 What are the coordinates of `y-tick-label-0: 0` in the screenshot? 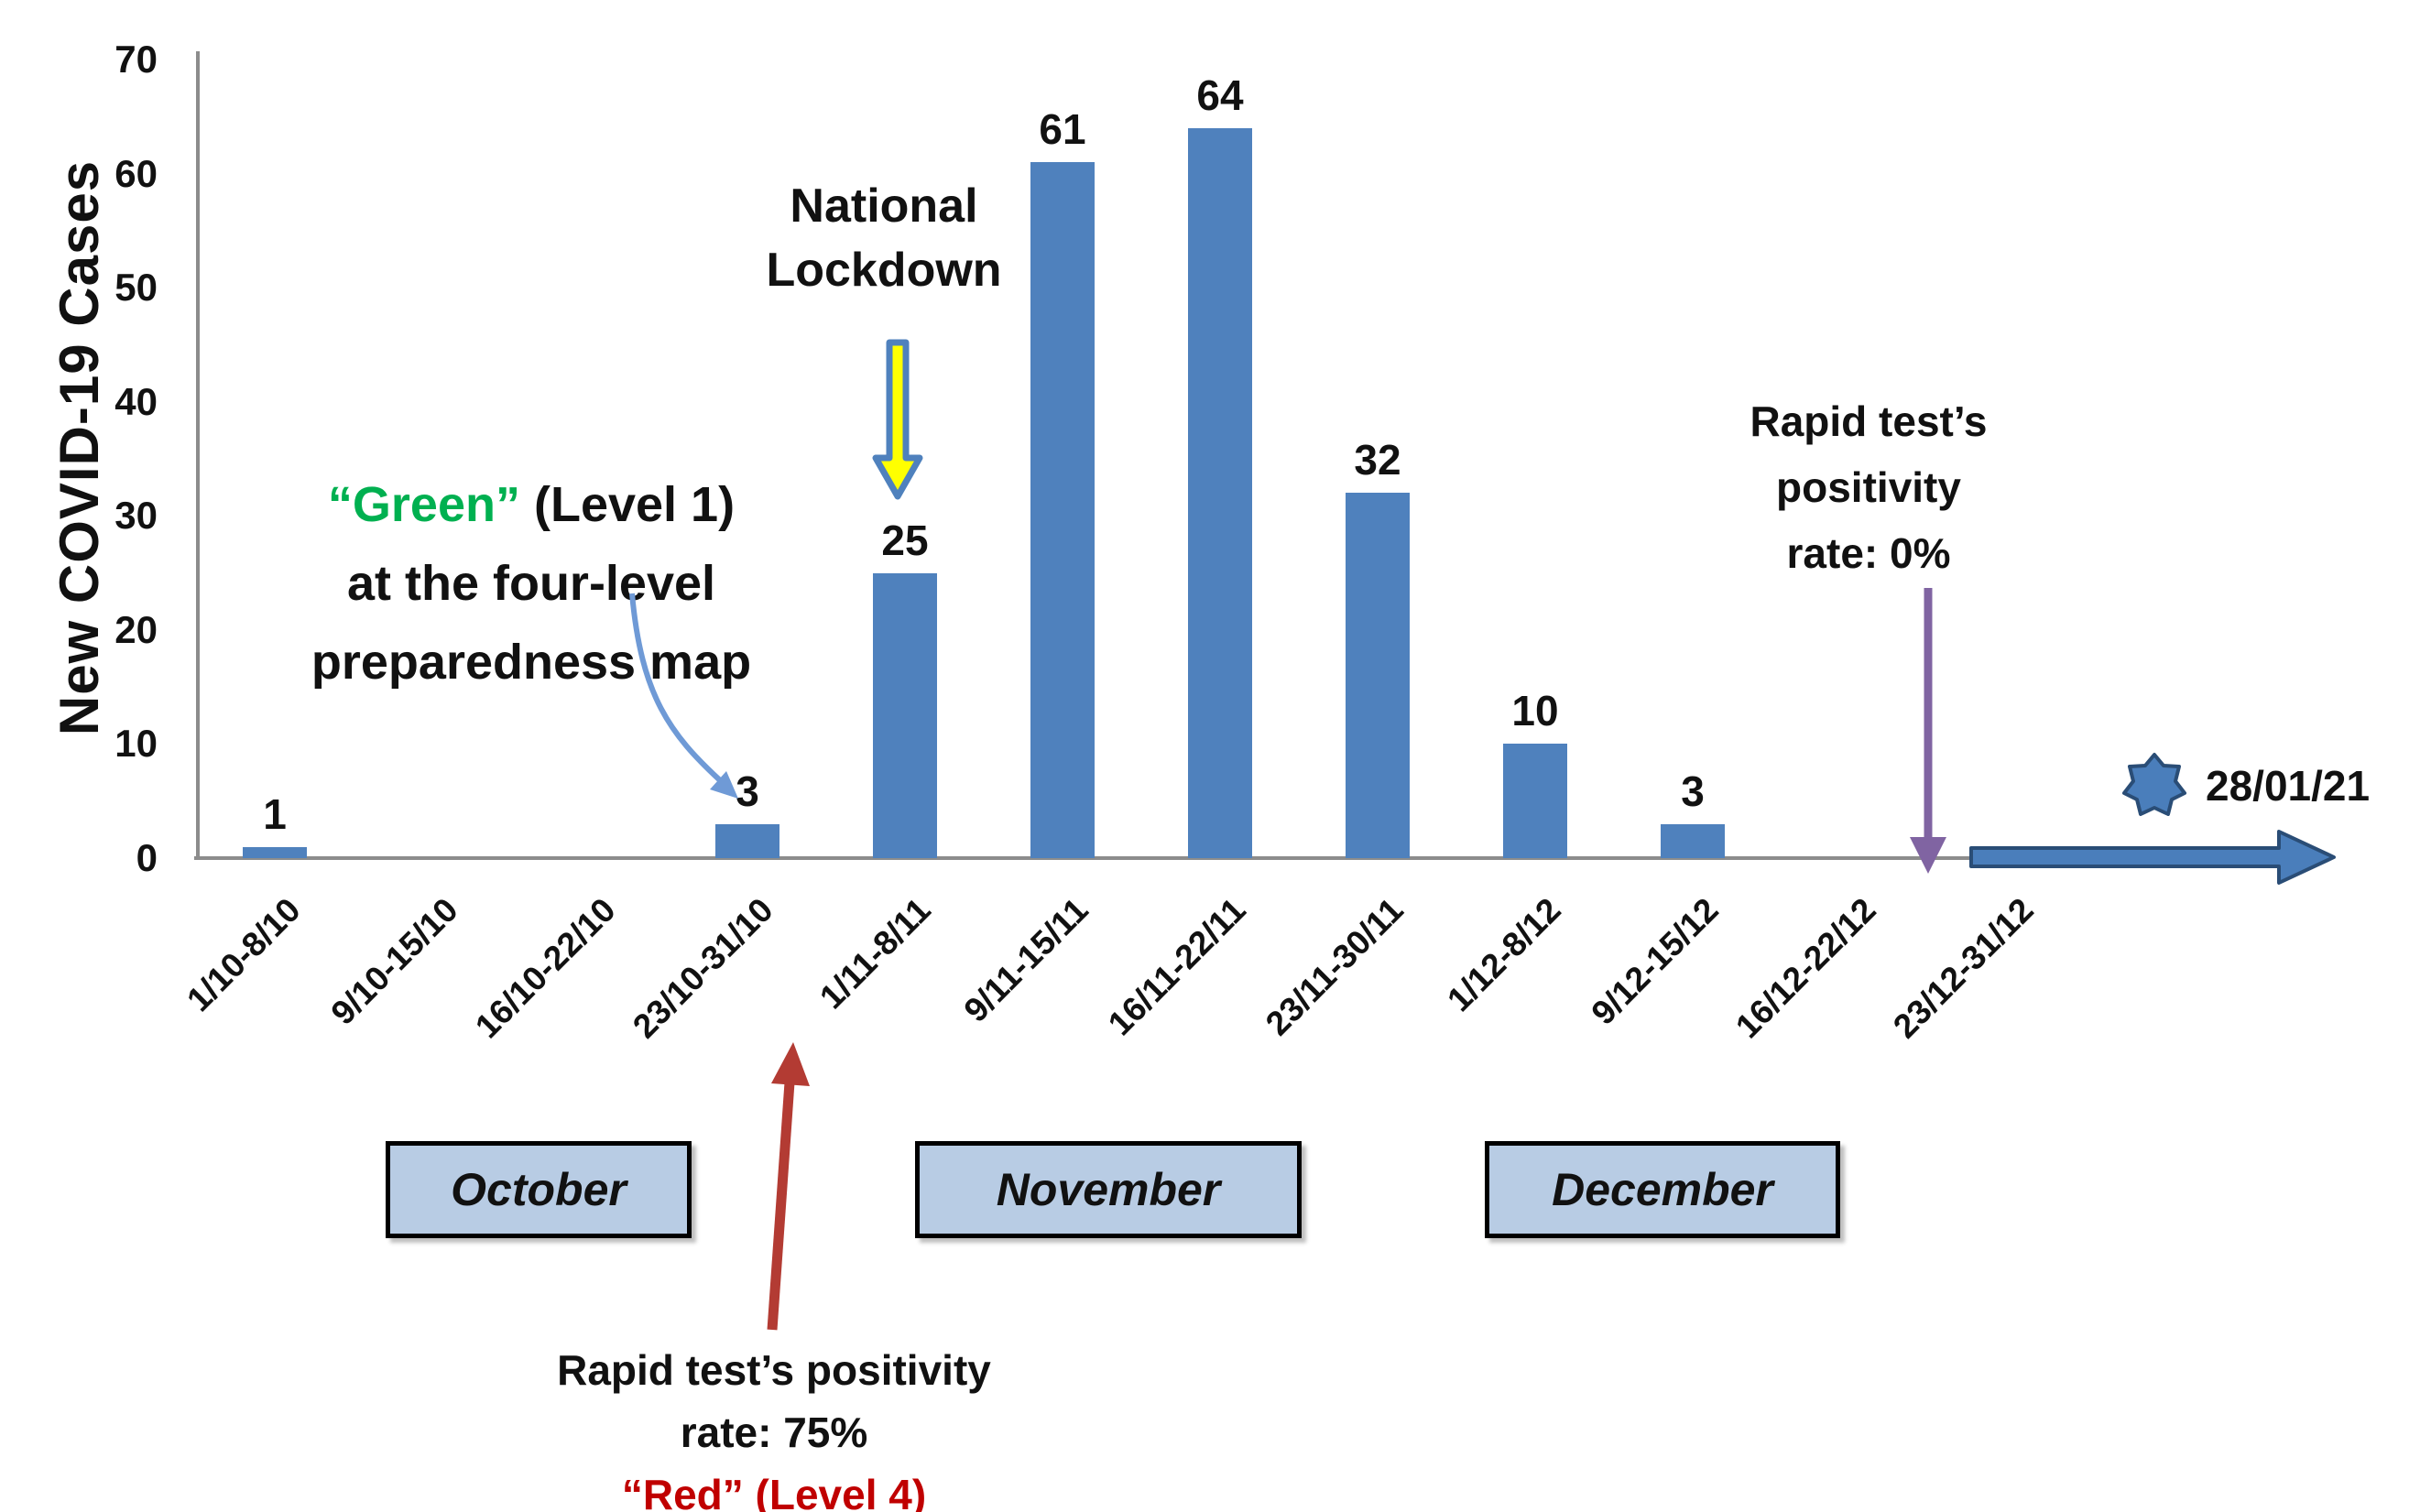 It's located at (147, 857).